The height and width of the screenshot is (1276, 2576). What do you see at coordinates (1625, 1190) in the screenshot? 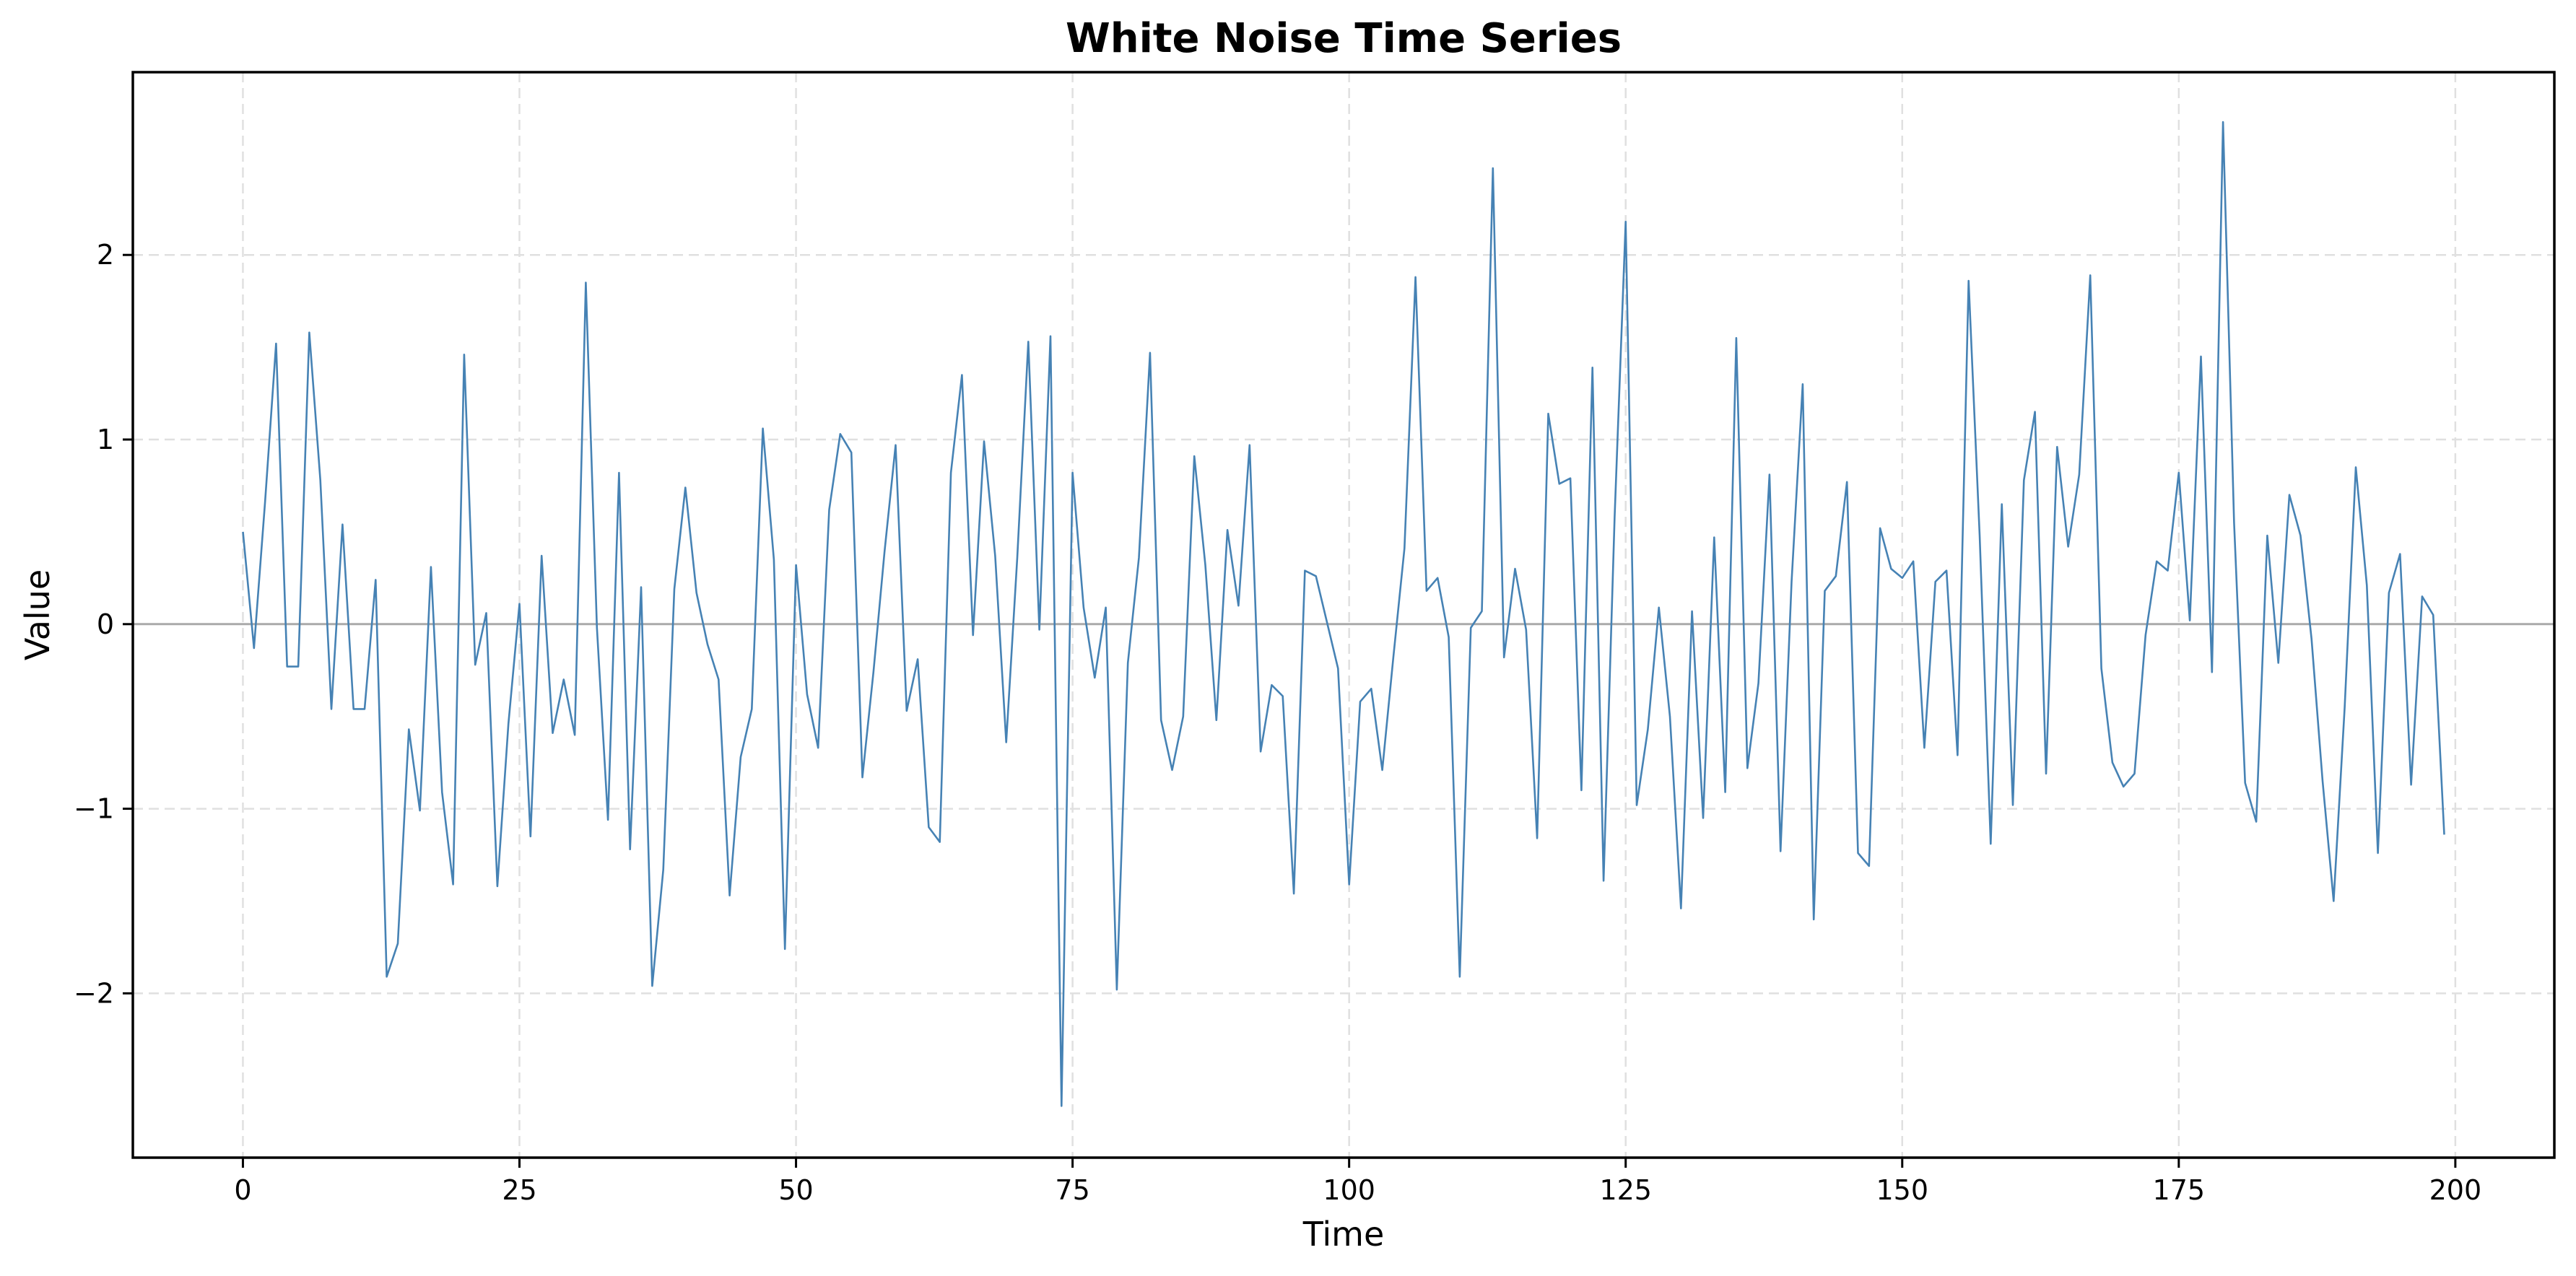
I see `x-tick-label: 125` at bounding box center [1625, 1190].